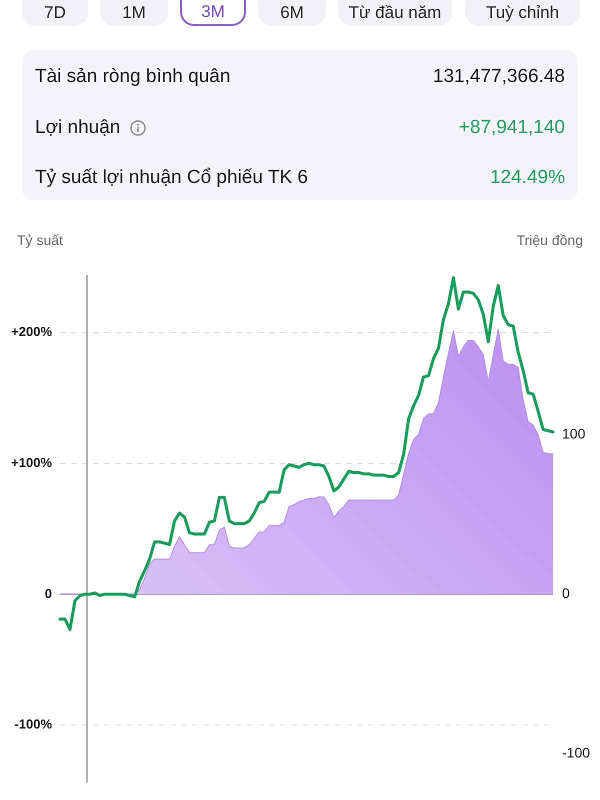 Image resolution: width=600 pixels, height=800 pixels. Describe the element at coordinates (395, 13) in the screenshot. I see `period-button: Từ đầu năm` at that location.